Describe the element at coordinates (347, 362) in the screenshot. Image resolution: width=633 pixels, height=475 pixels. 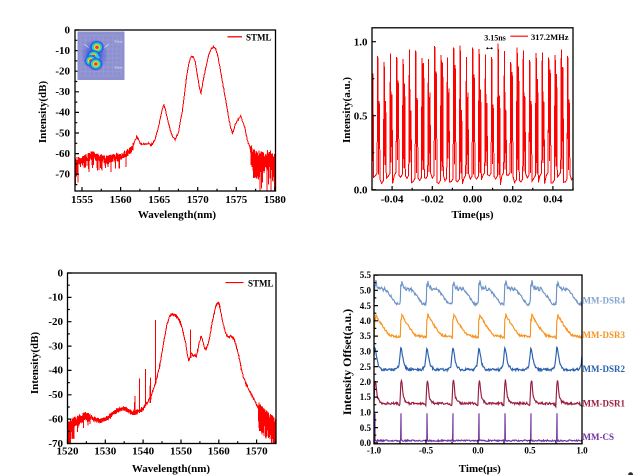
I see `svg-text: Intensity Offset(a.u.)` at that location.